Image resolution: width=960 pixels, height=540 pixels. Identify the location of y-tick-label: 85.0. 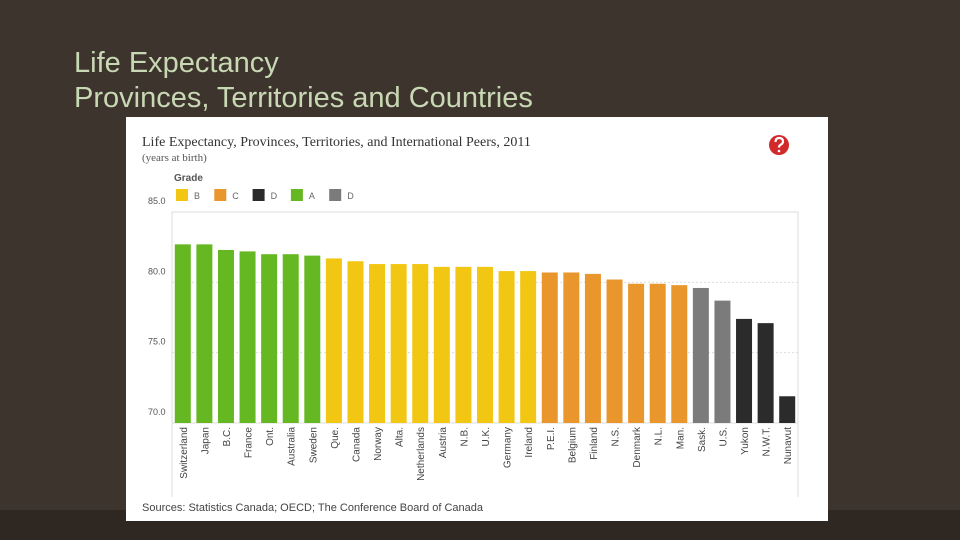
(157, 201).